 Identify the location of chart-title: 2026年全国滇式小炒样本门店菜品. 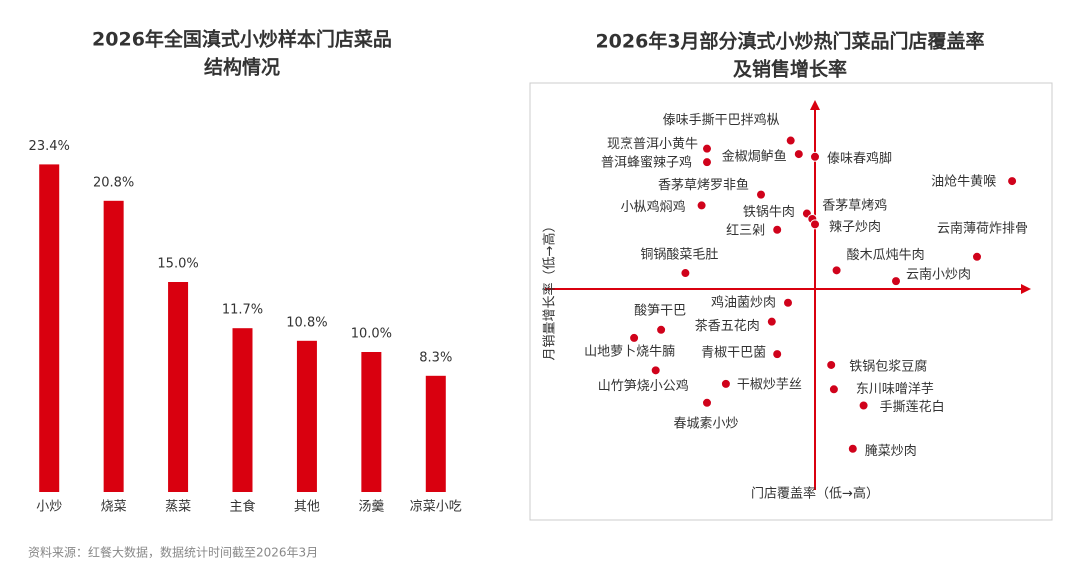
(242, 39).